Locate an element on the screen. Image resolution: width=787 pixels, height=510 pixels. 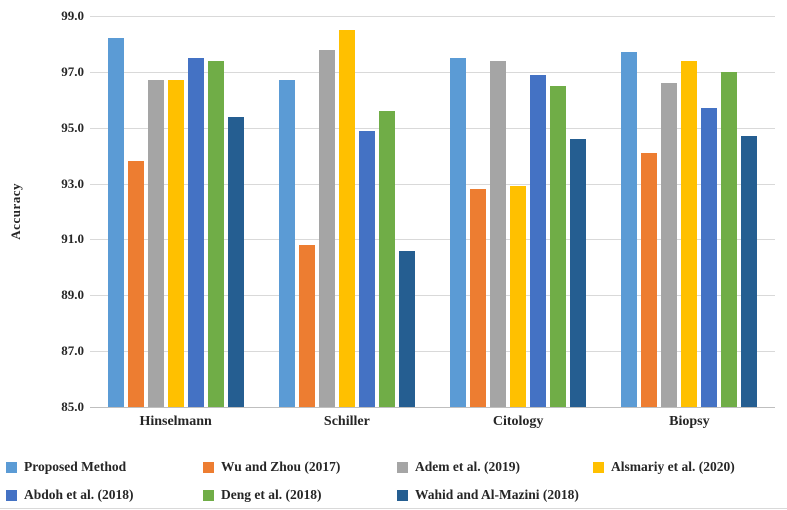
y-axis-title-text: Accuracy is located at coordinates (15, 211).